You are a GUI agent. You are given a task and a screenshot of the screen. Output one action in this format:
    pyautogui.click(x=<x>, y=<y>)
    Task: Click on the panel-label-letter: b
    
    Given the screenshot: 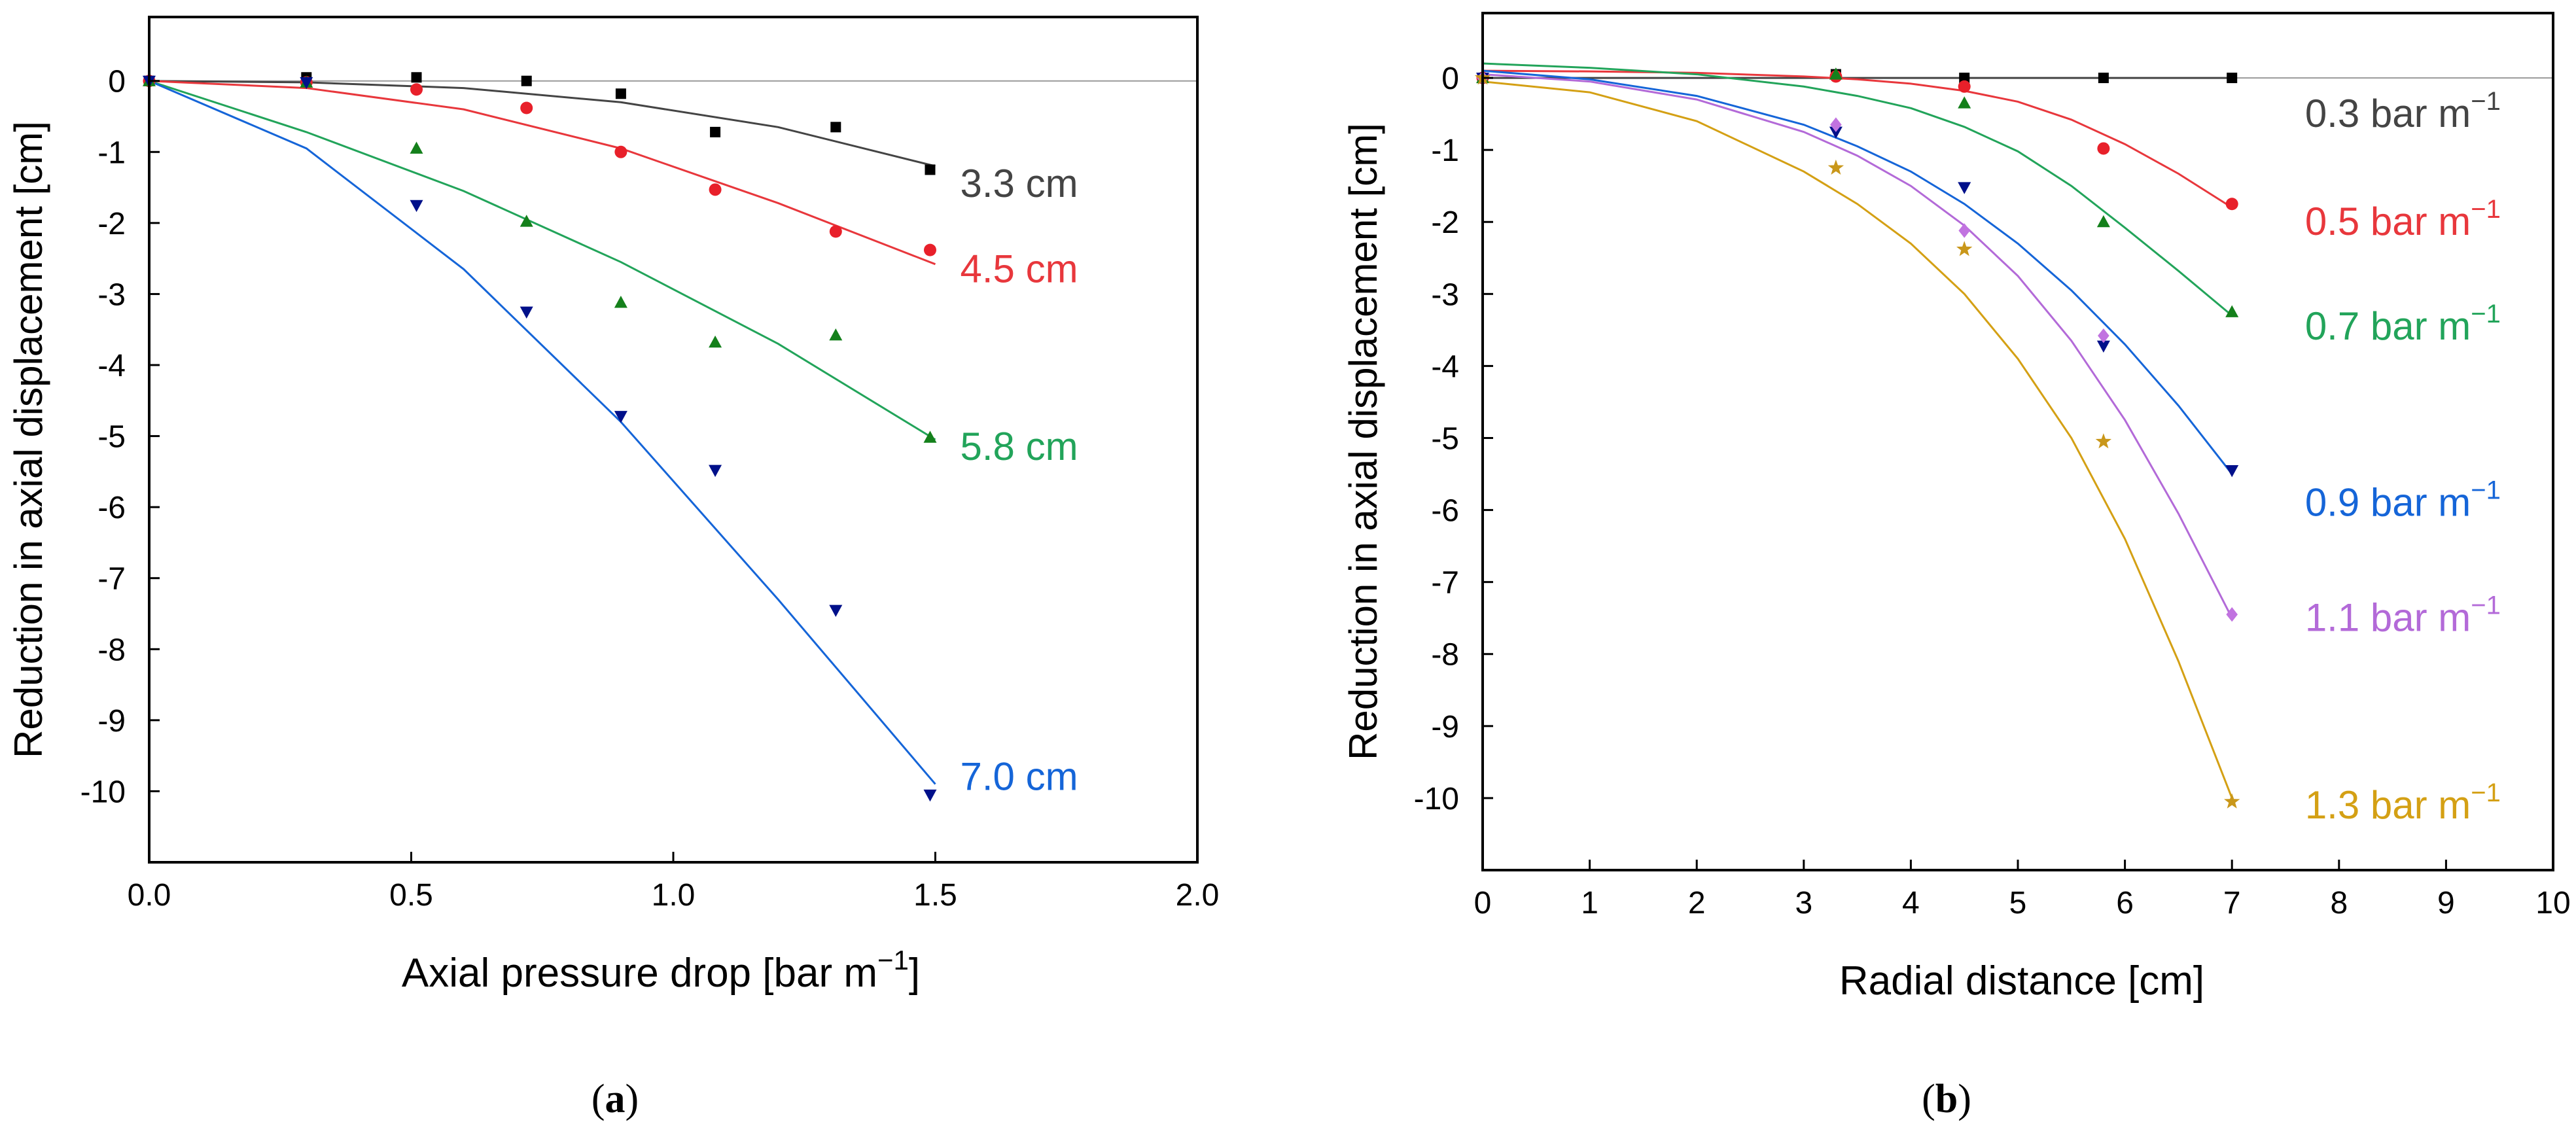 What is the action you would take?
    pyautogui.click(x=1947, y=1099)
    